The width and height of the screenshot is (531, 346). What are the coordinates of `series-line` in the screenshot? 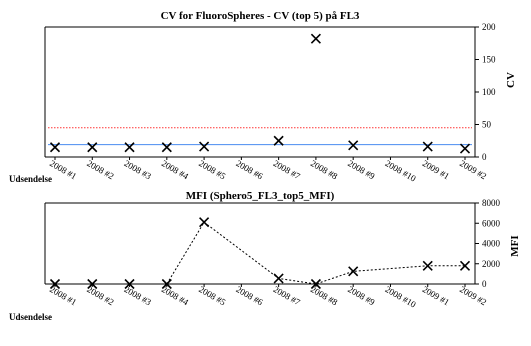 It's located at (260, 253).